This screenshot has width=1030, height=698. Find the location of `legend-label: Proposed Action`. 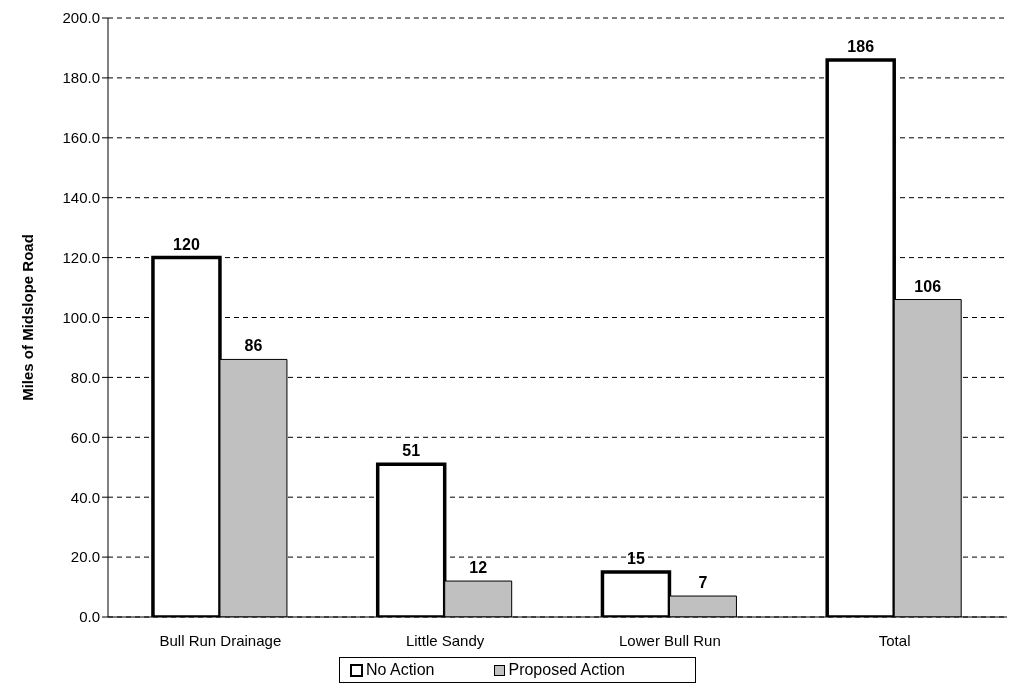

legend-label: Proposed Action is located at coordinates (566, 670).